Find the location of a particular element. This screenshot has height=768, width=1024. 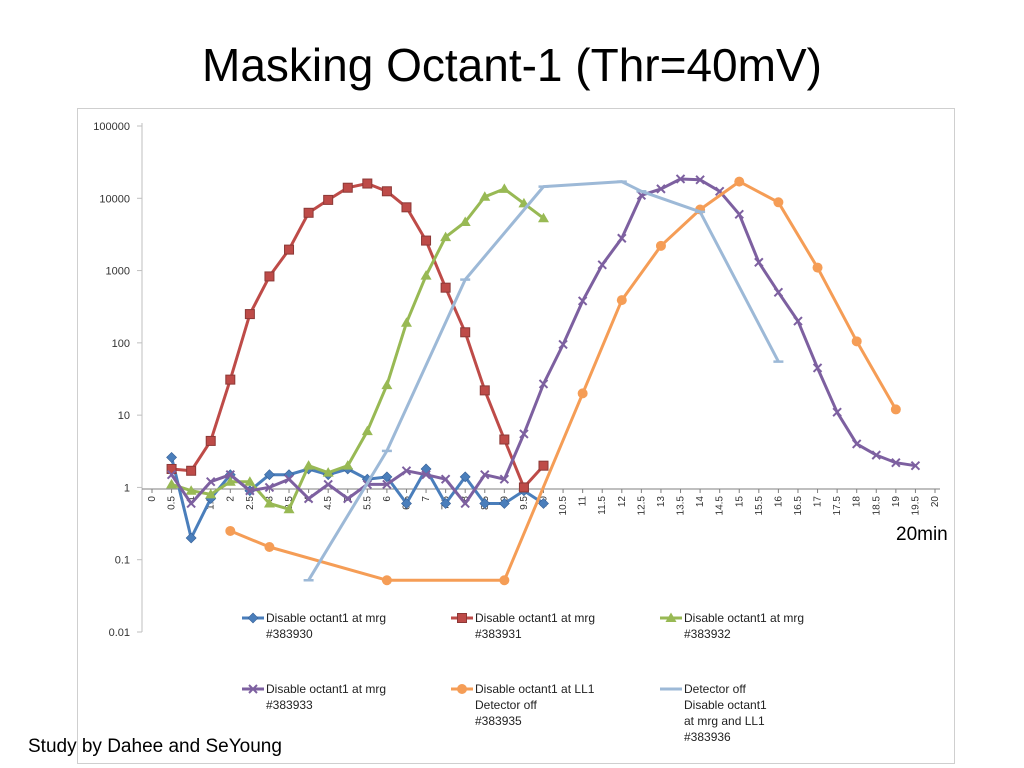

x-tick-label: 0.5 is located at coordinates (172, 503).